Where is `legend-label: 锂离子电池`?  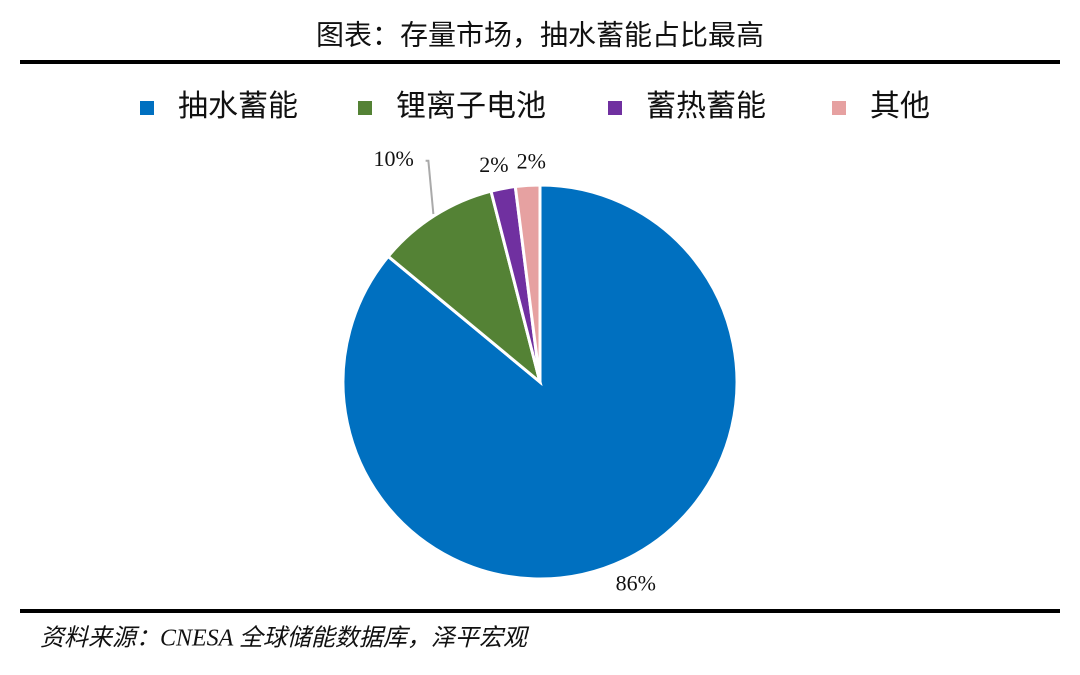 legend-label: 锂离子电池 is located at coordinates (471, 106).